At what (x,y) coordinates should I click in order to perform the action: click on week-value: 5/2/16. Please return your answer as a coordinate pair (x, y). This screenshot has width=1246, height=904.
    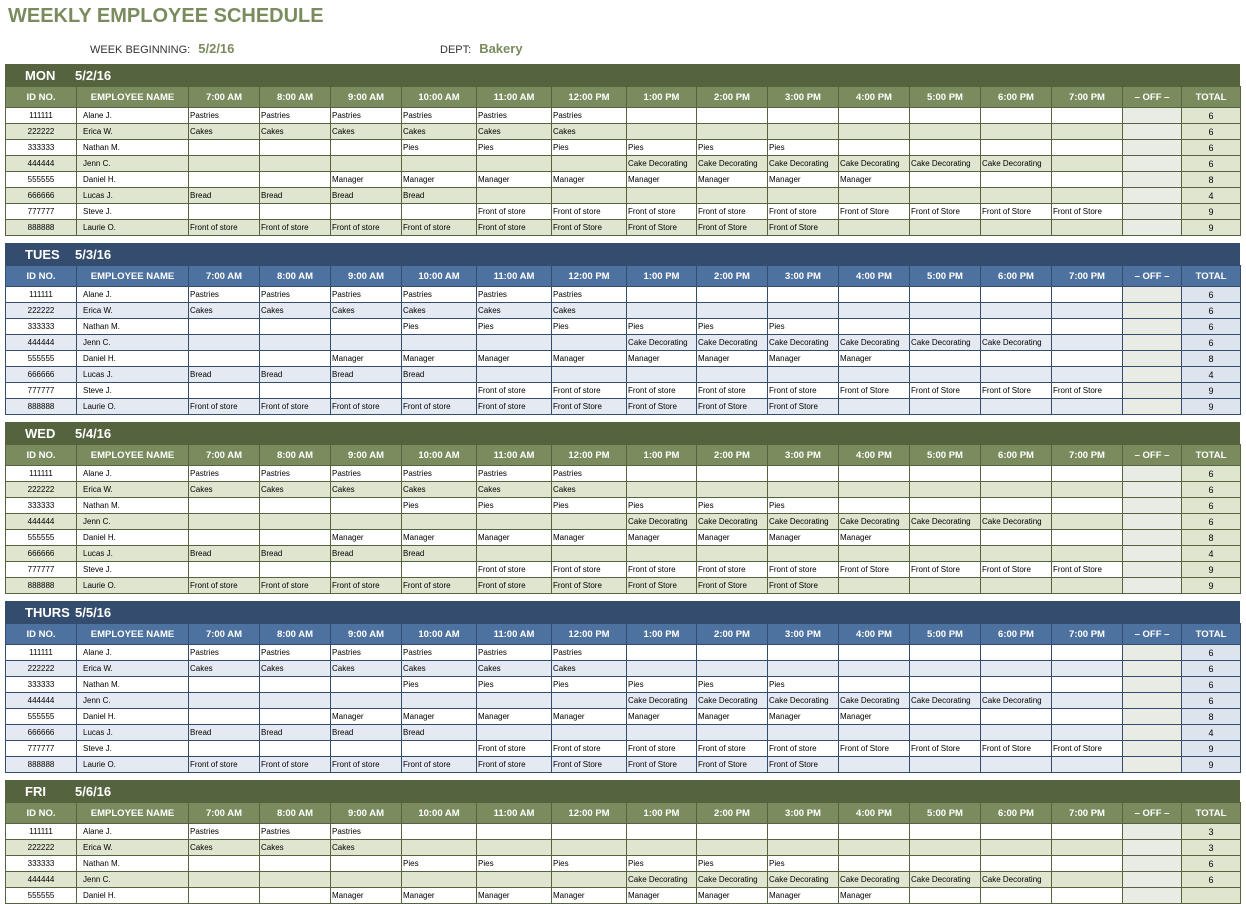
    Looking at the image, I should click on (216, 48).